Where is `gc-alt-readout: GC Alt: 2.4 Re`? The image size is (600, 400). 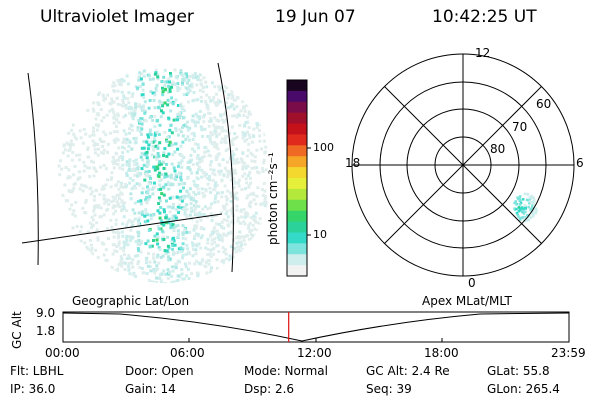
gc-alt-readout: GC Alt: 2.4 Re is located at coordinates (408, 371).